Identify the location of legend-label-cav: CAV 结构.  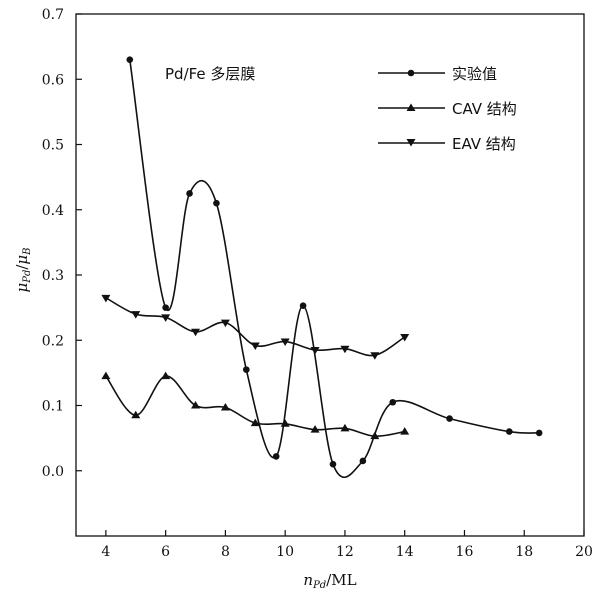
(484, 109).